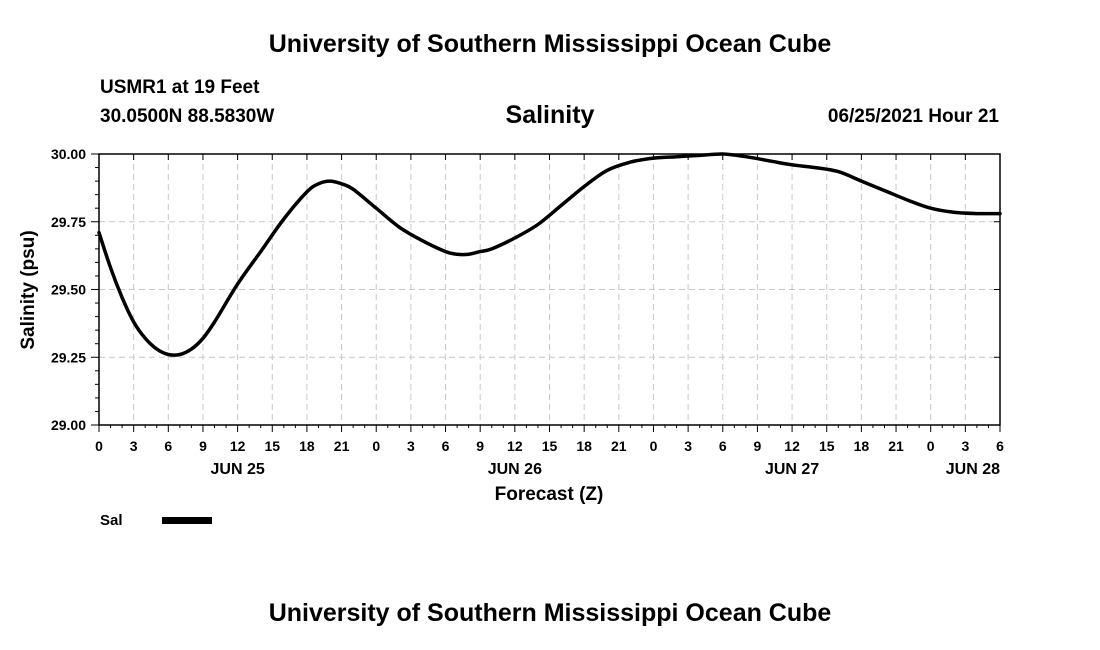  I want to click on date-label: JUN 26, so click(515, 469).